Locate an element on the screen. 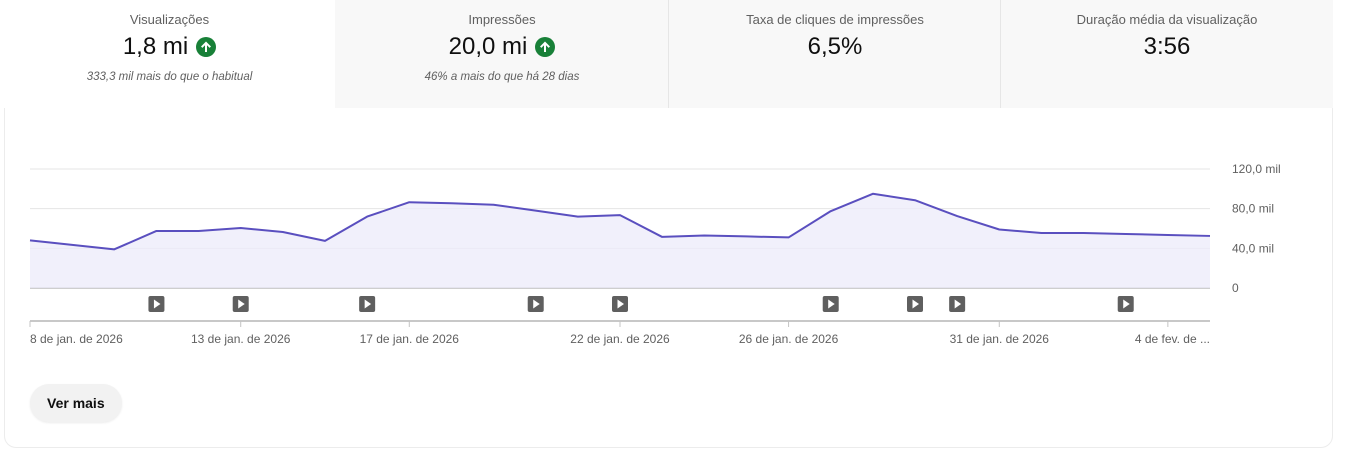  tab-avg-view-duration: Duração média da visualização 3:56 is located at coordinates (1167, 54).